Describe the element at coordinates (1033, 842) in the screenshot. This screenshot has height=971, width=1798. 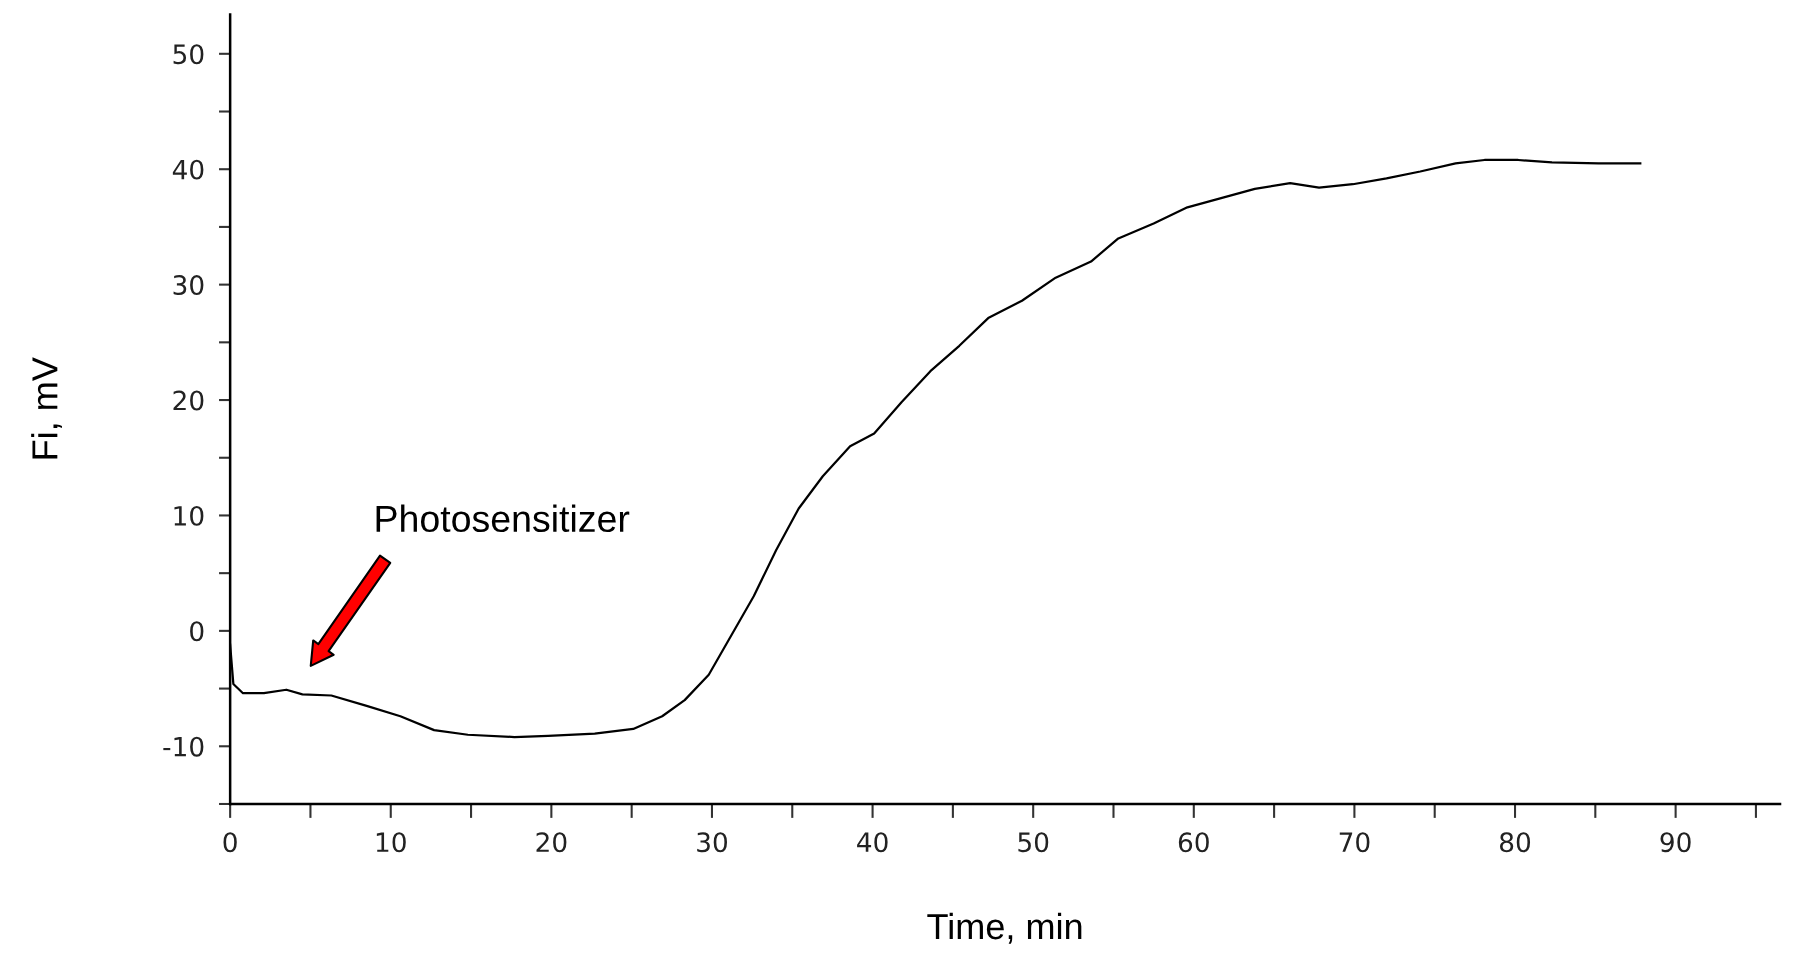
I see `x-tick-label: 50` at that location.